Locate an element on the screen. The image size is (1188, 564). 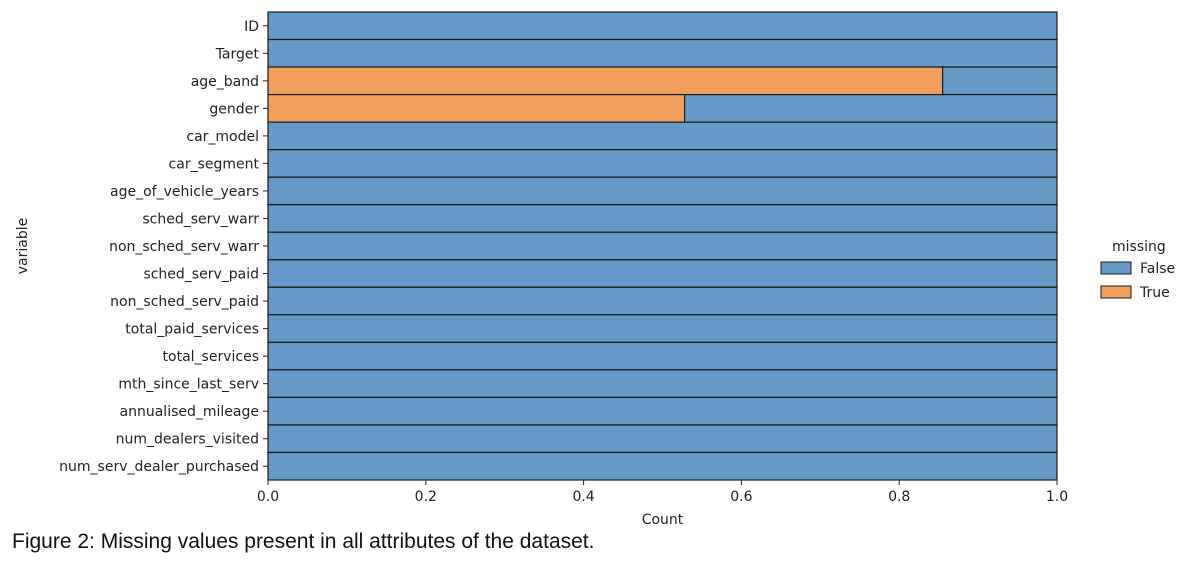
legend-label-false: False is located at coordinates (1157, 269).